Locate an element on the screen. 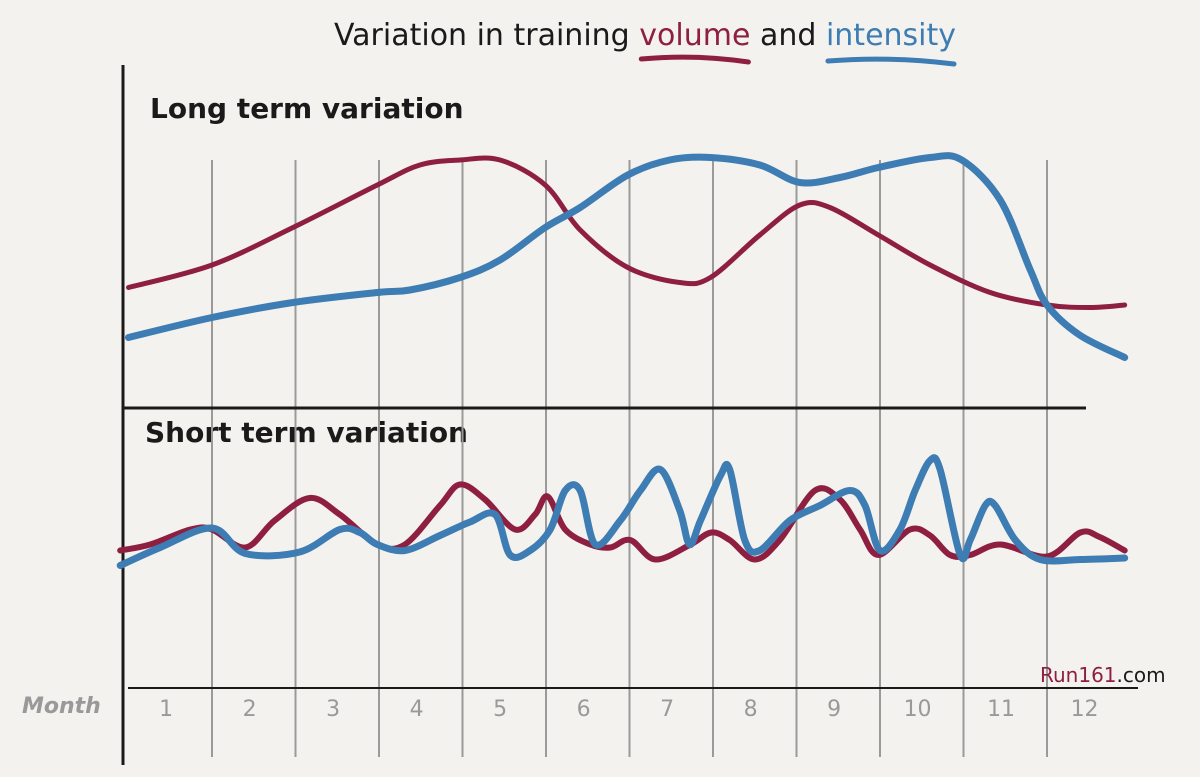  title-volume: volume is located at coordinates (694, 35).